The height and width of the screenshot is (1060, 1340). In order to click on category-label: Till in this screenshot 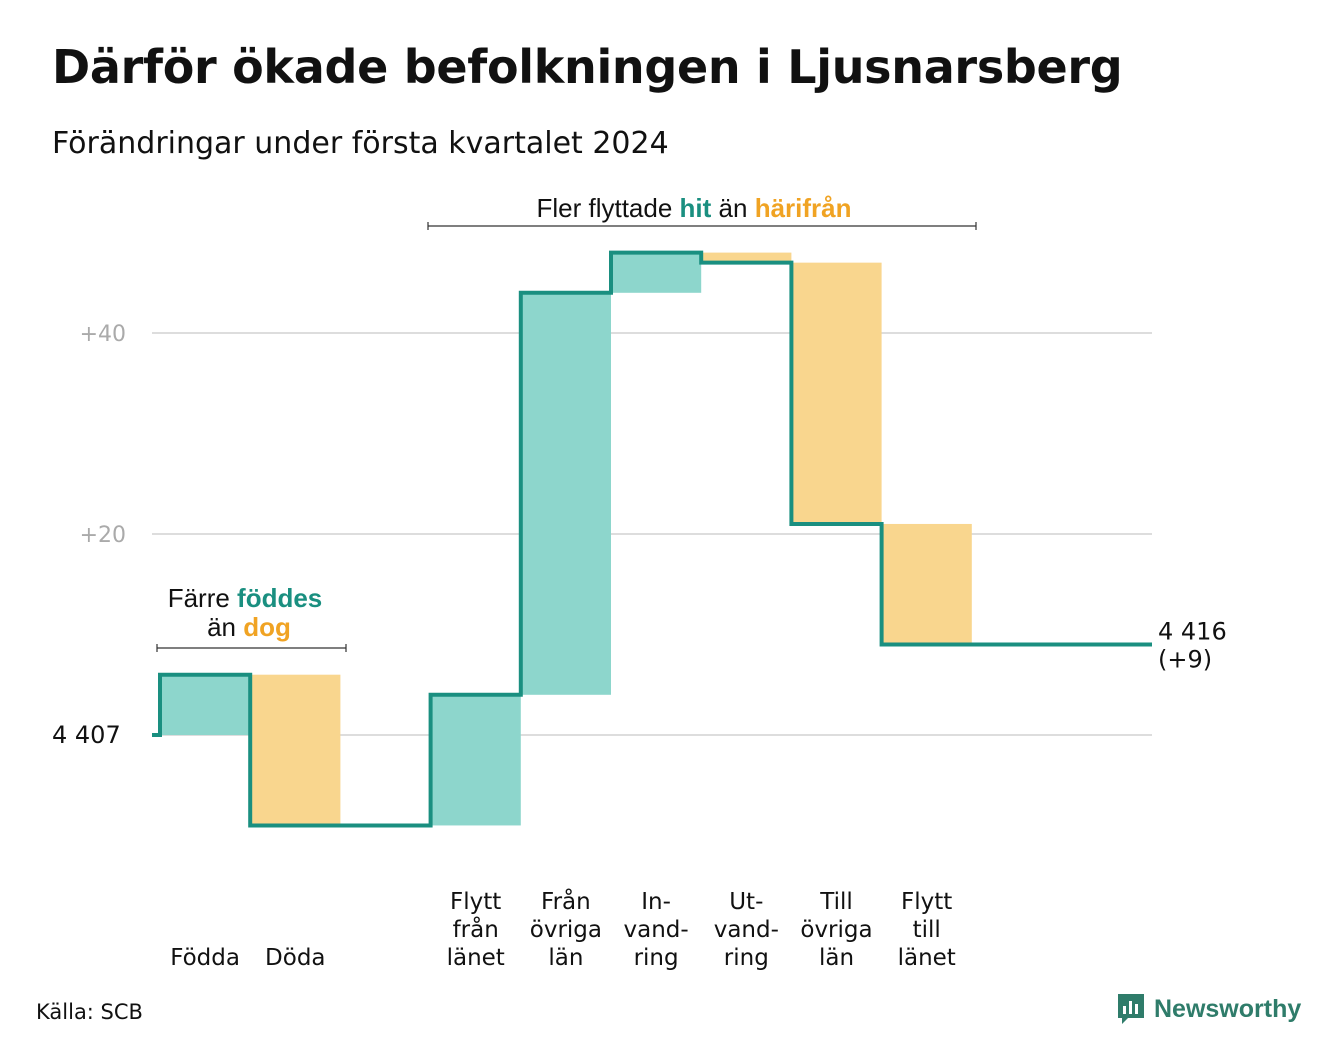, I will do `click(836, 902)`.